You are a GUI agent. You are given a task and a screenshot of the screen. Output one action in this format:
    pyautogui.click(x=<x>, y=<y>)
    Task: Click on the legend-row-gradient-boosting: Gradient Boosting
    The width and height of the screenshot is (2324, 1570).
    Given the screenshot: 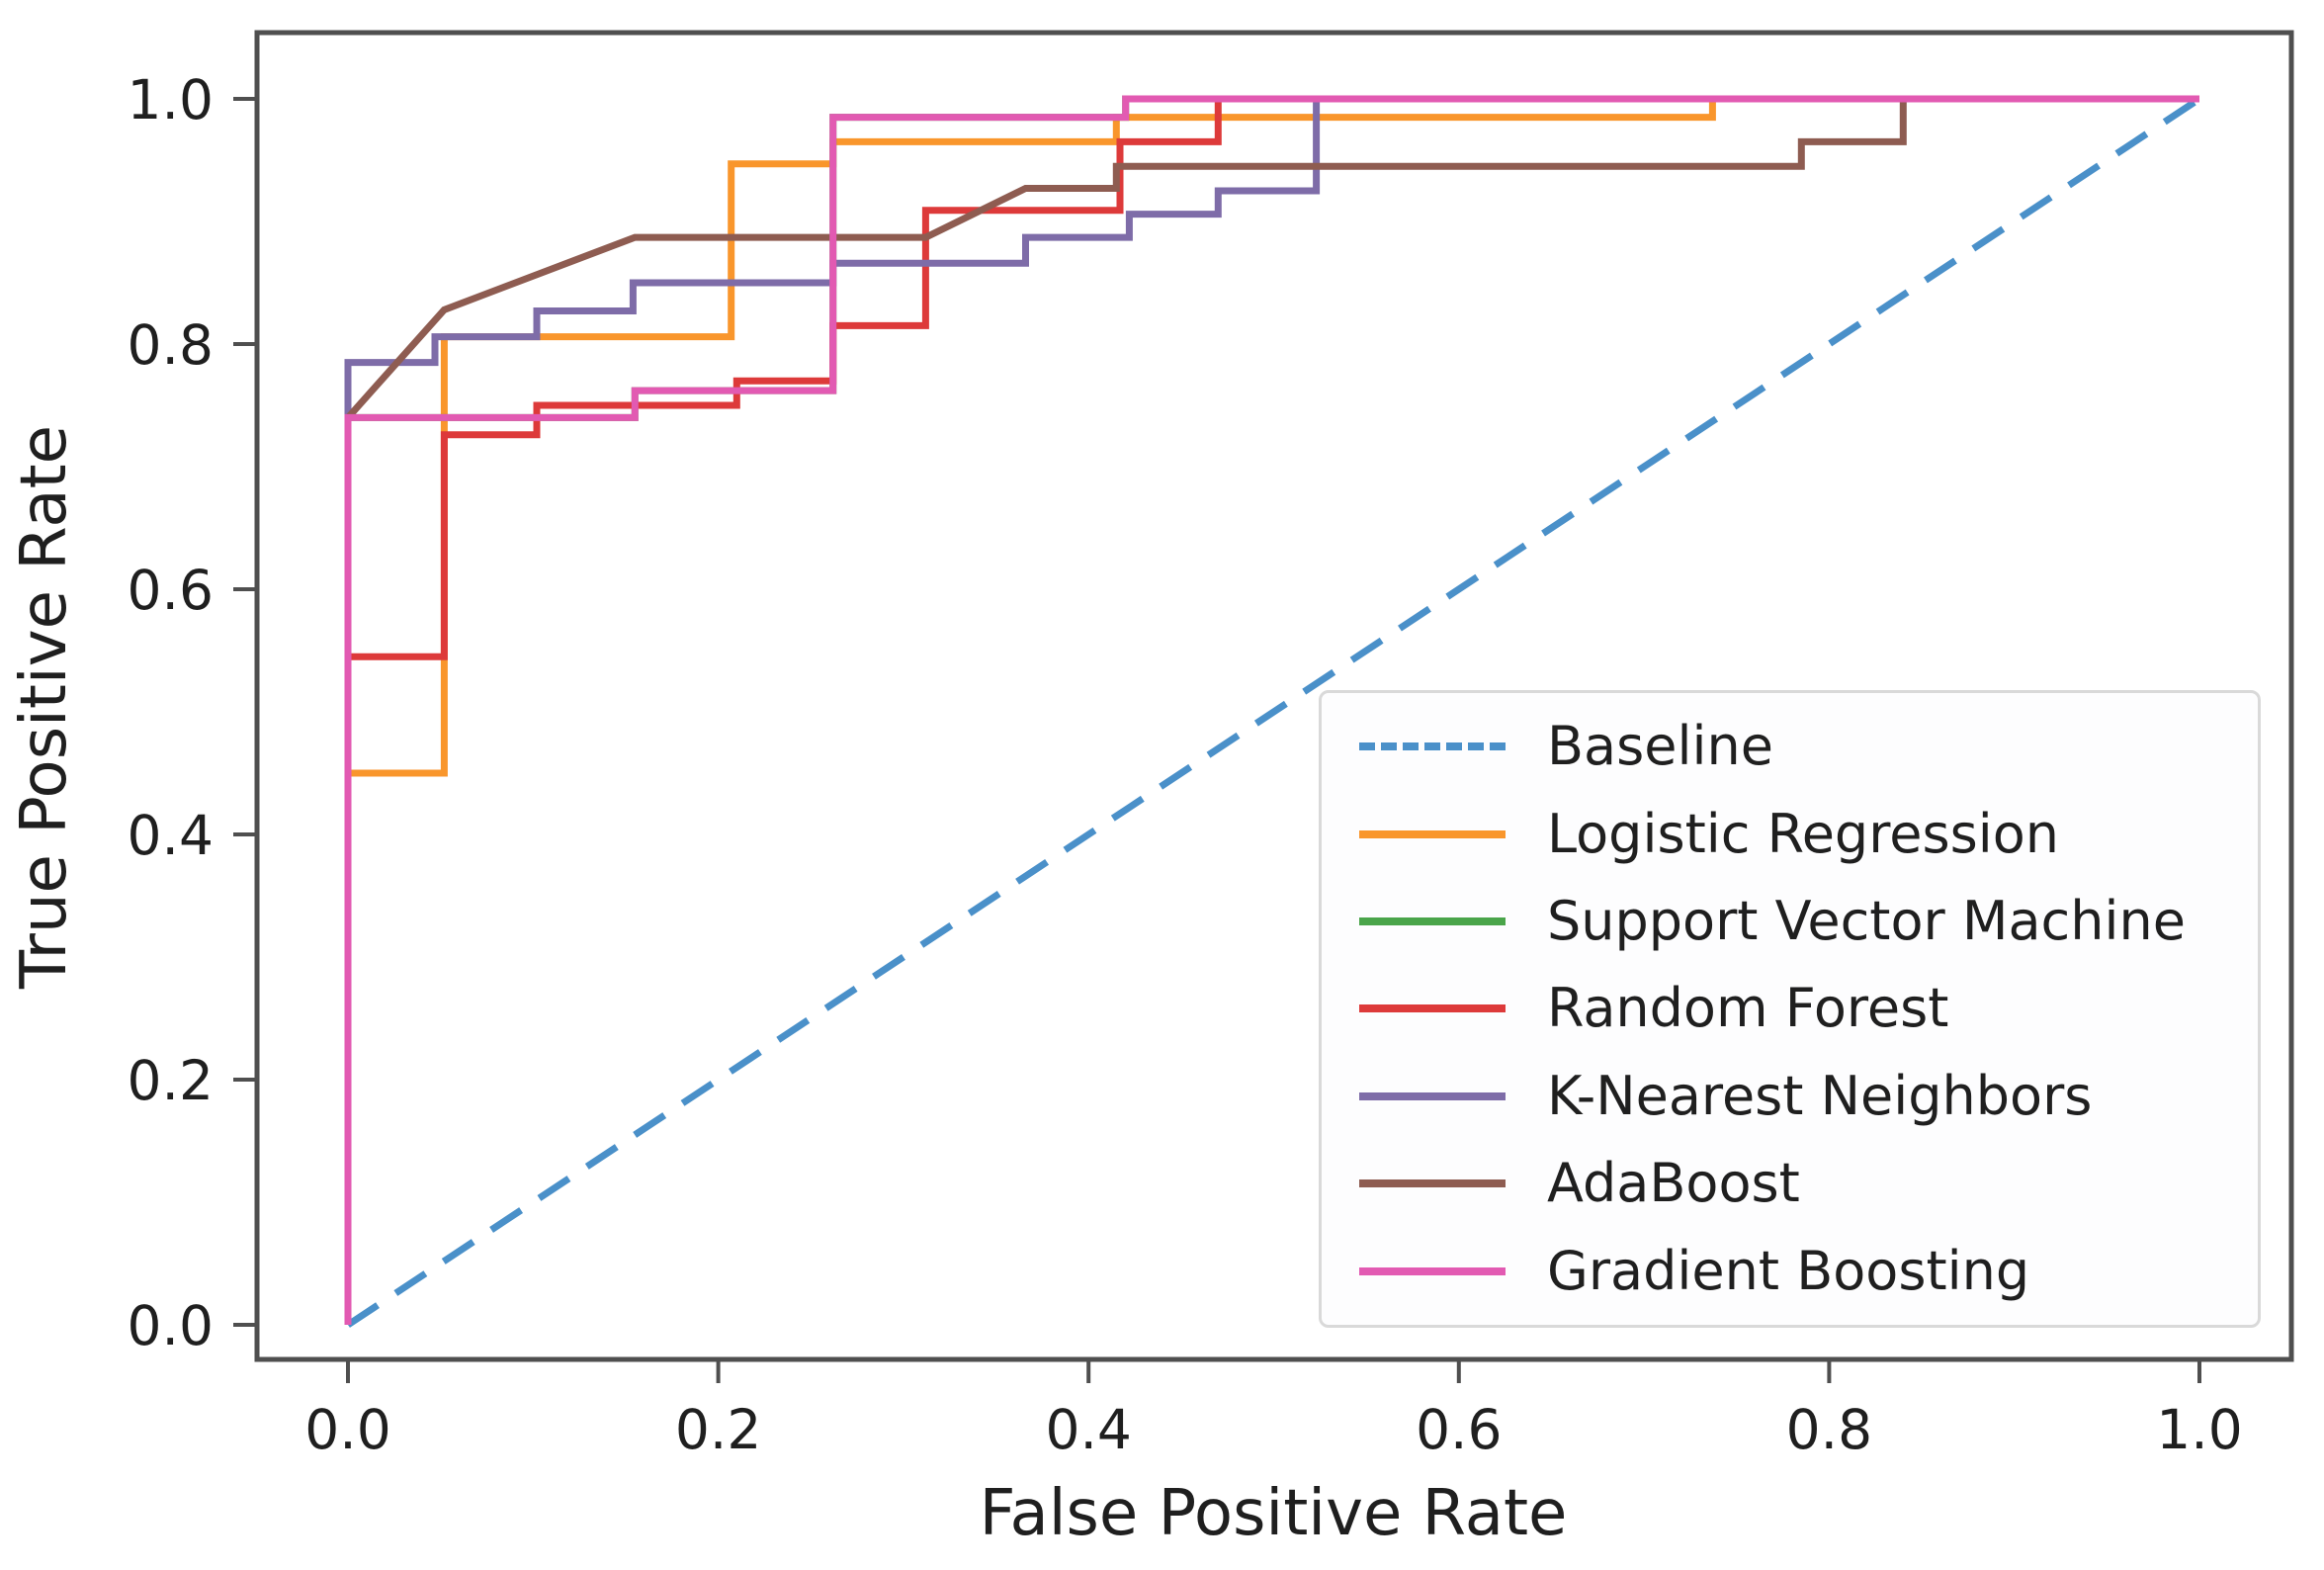 What is the action you would take?
    pyautogui.click(x=1808, y=1271)
    